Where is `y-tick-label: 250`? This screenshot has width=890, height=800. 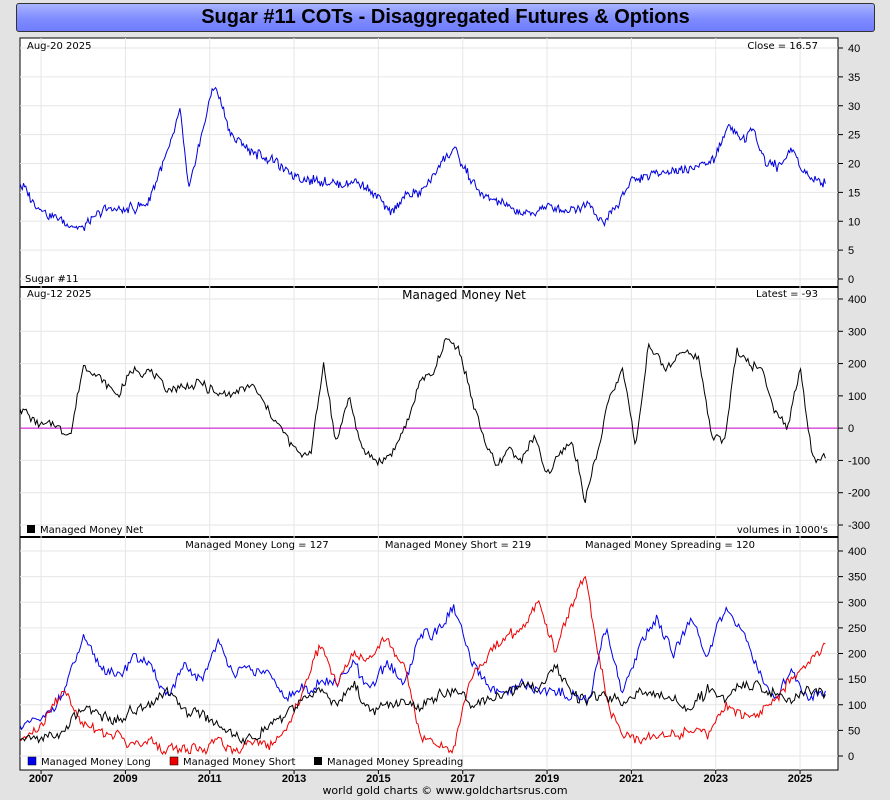
y-tick-label: 250 is located at coordinates (857, 629).